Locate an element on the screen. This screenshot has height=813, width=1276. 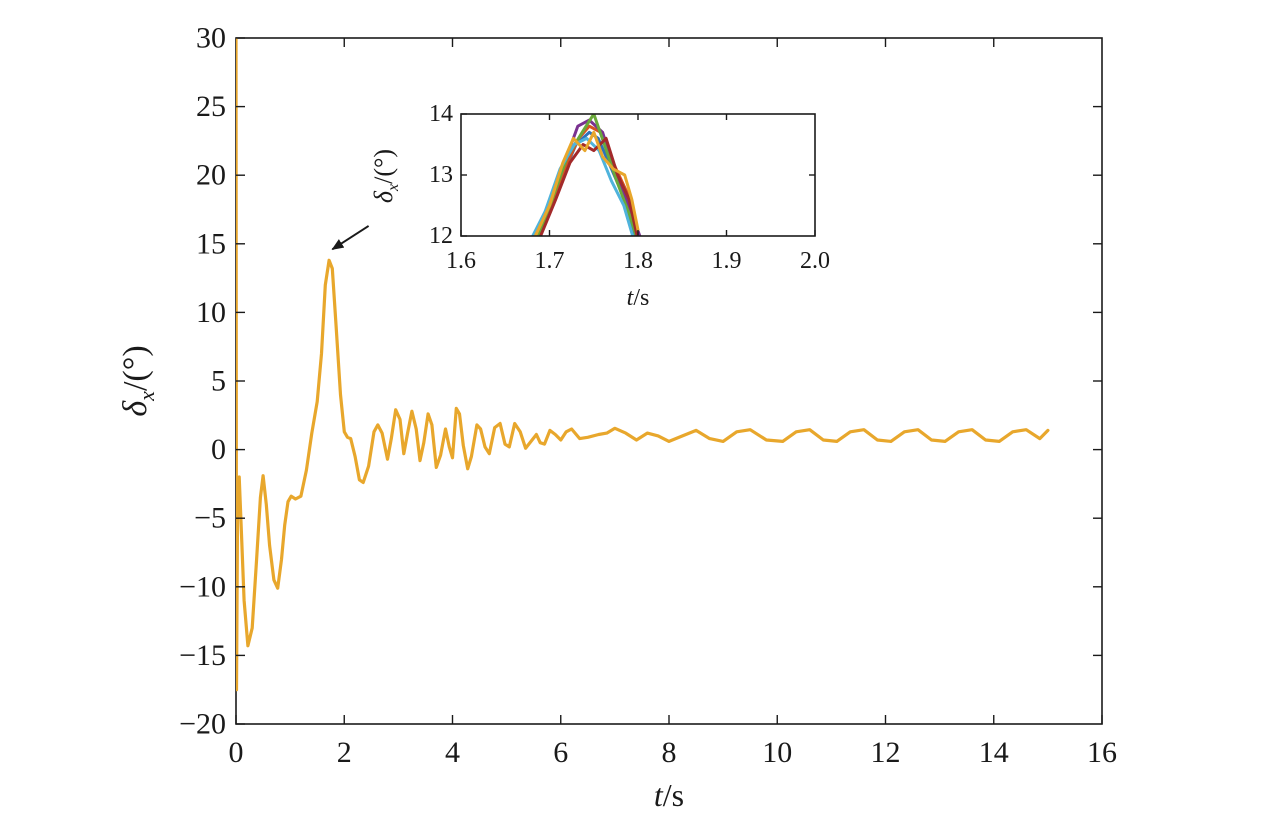
inset-plot: 1.6 1.7 1.8 1.9 2.0 12 13 14 t/s δx/(°) is located at coordinates (599, 206).